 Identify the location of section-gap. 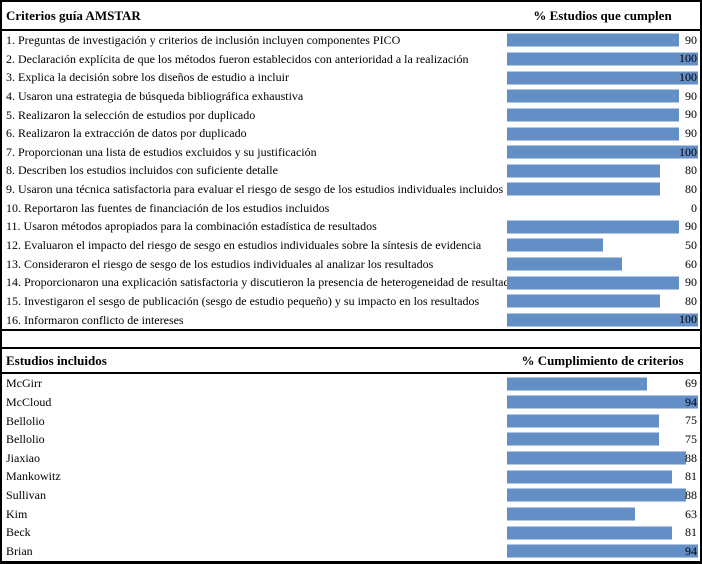
(351, 339).